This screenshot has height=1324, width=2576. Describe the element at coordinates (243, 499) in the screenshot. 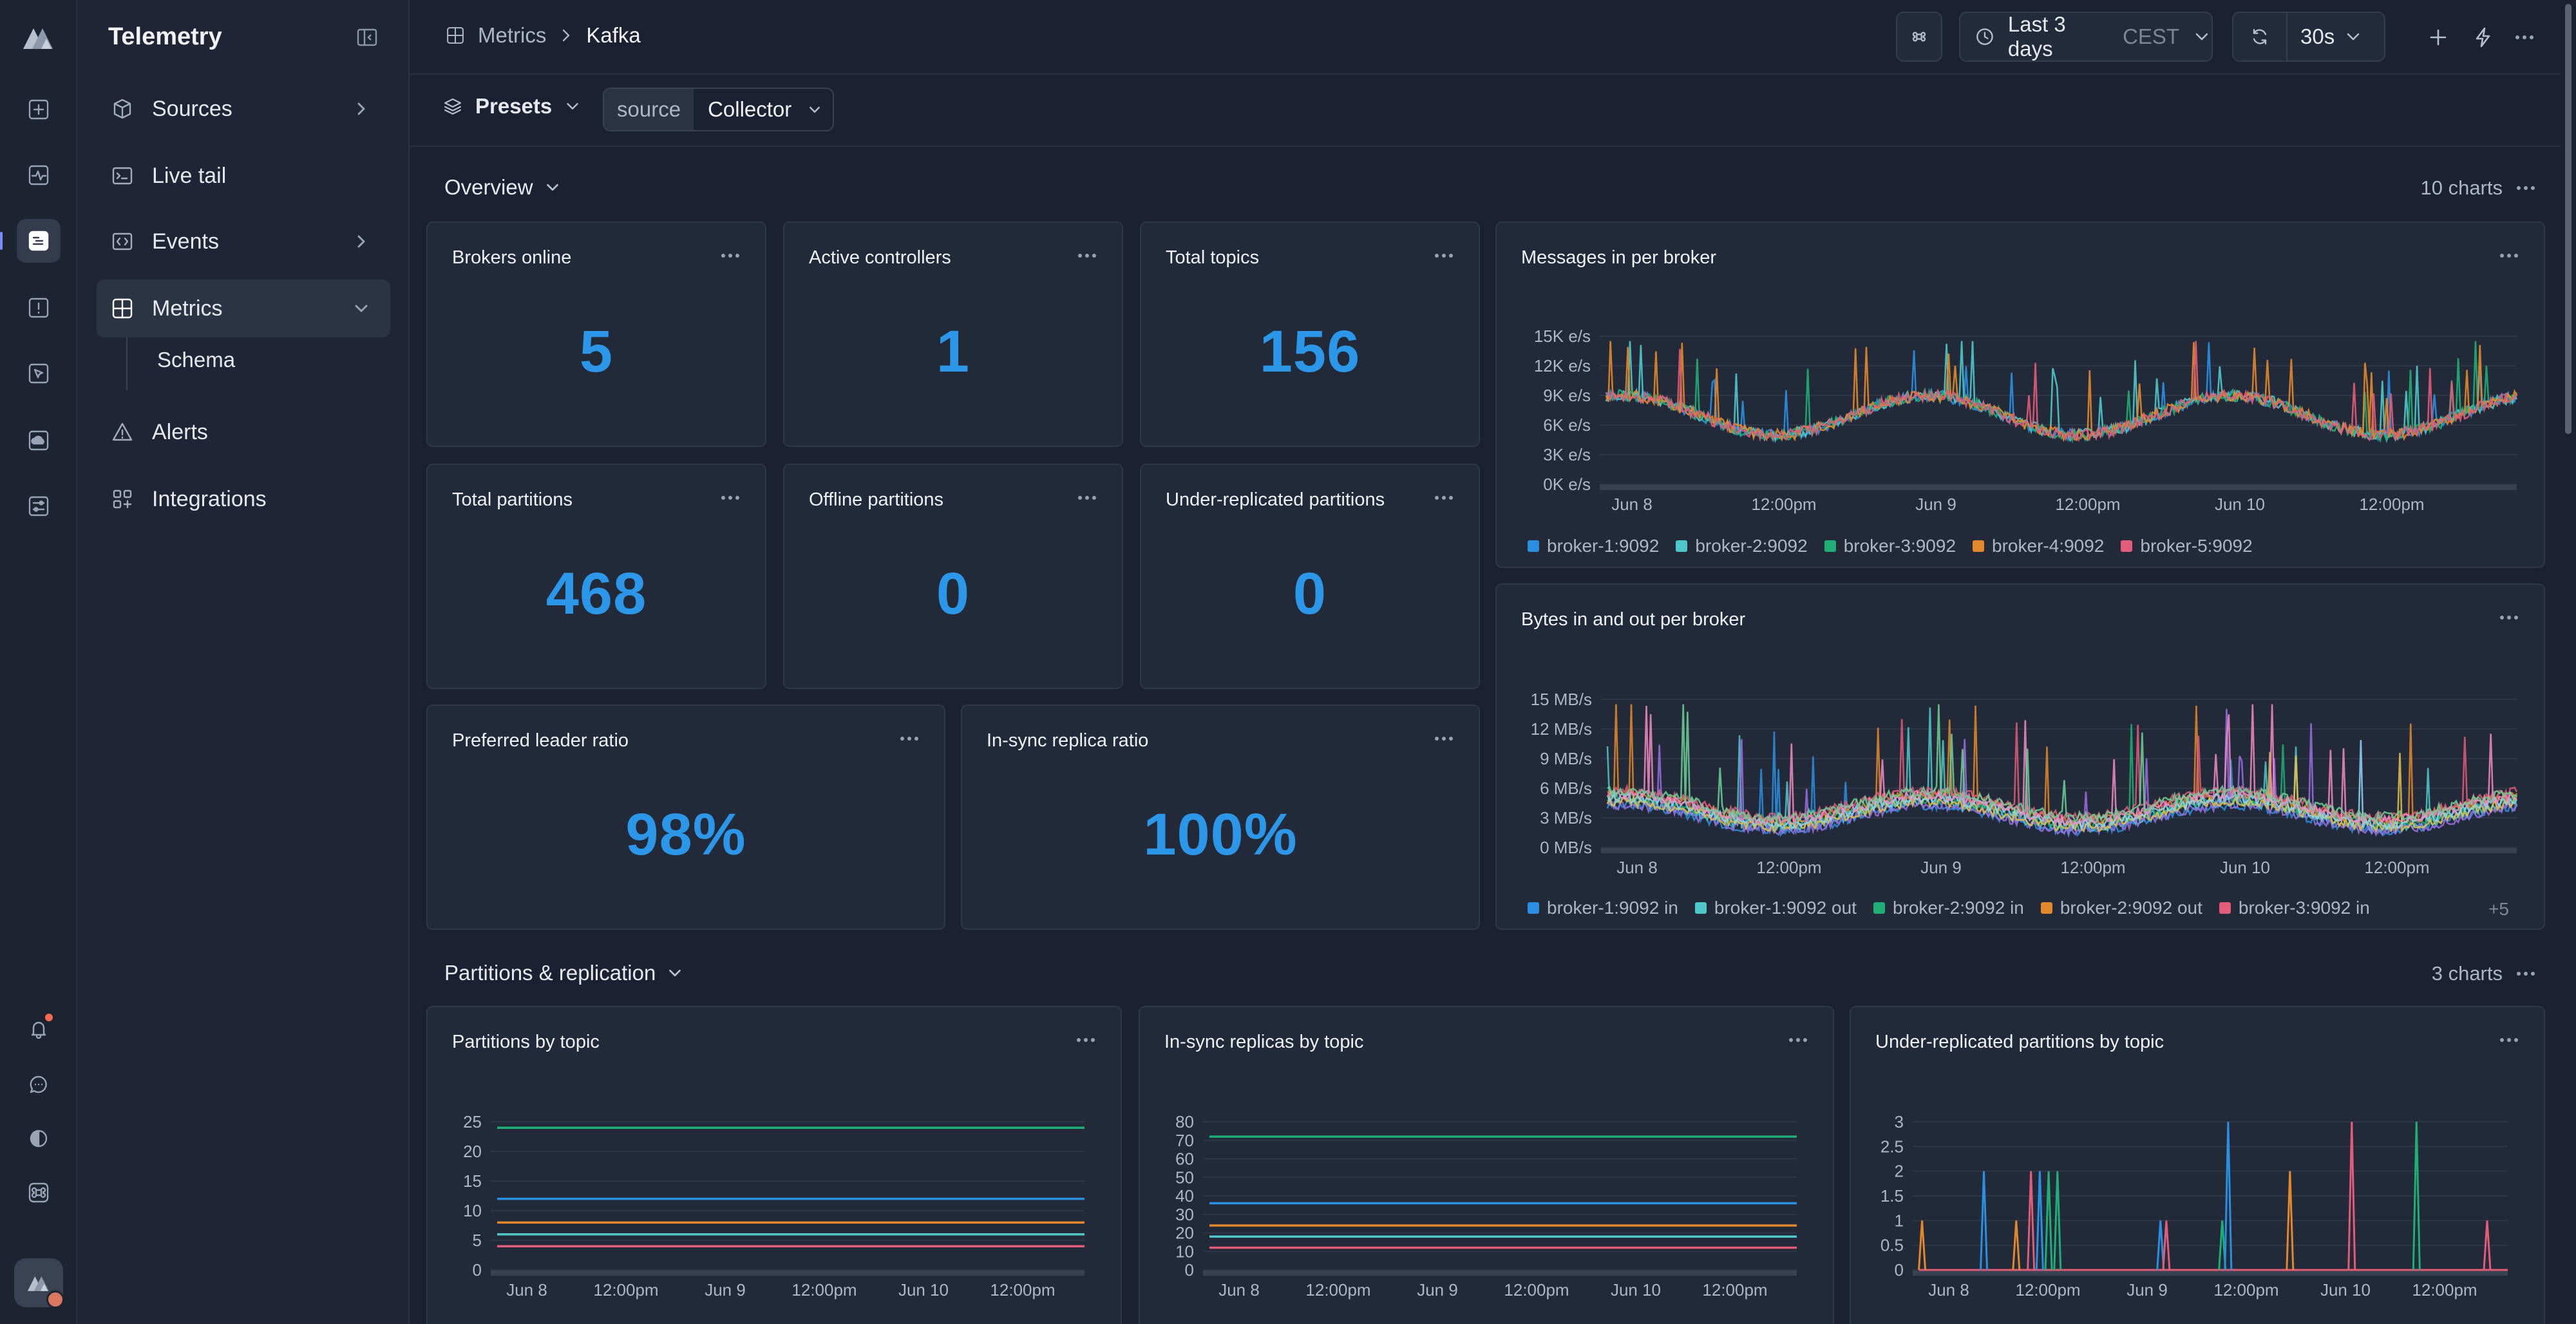

I see `sidebar-item-integrations: Integrations` at that location.